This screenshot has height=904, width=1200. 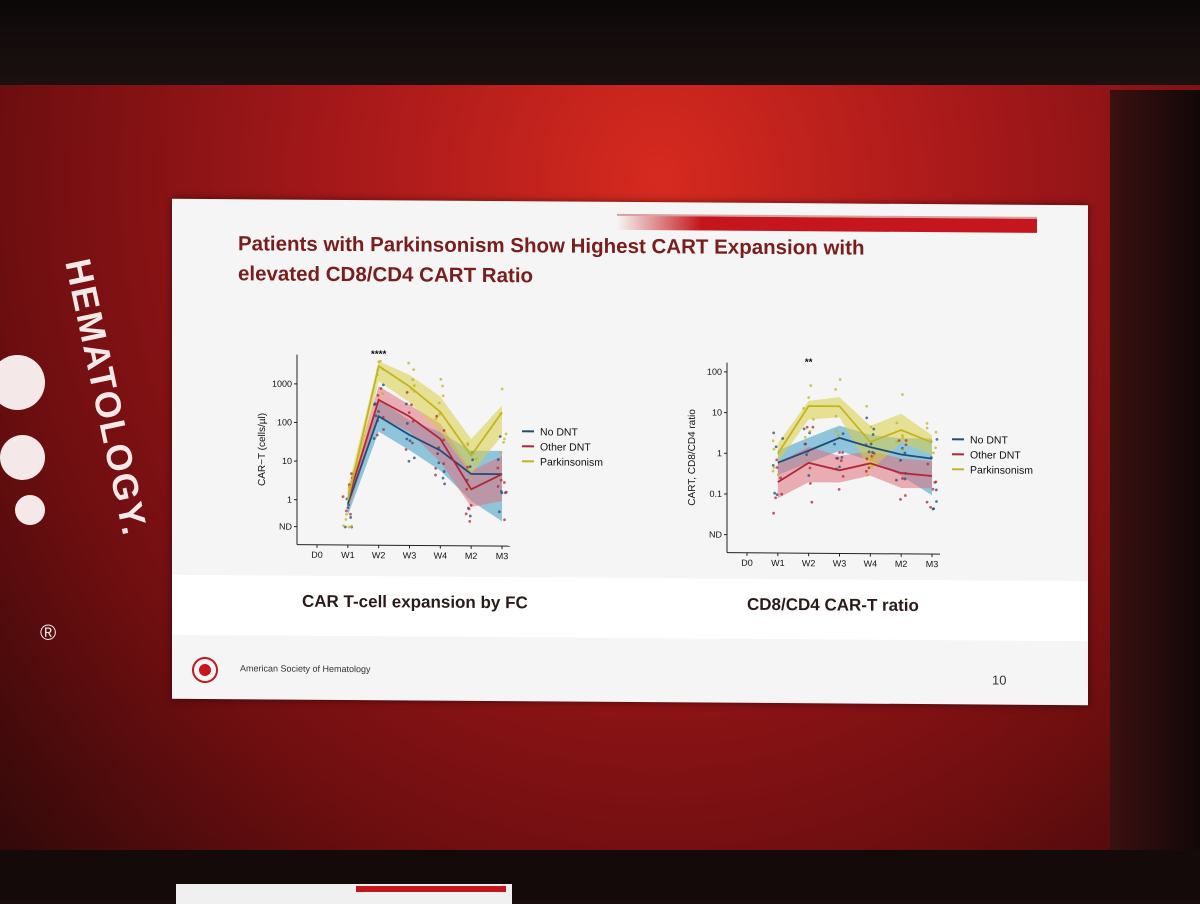 What do you see at coordinates (415, 603) in the screenshot?
I see `caption-left: CAR T-cell expansion by FC` at bounding box center [415, 603].